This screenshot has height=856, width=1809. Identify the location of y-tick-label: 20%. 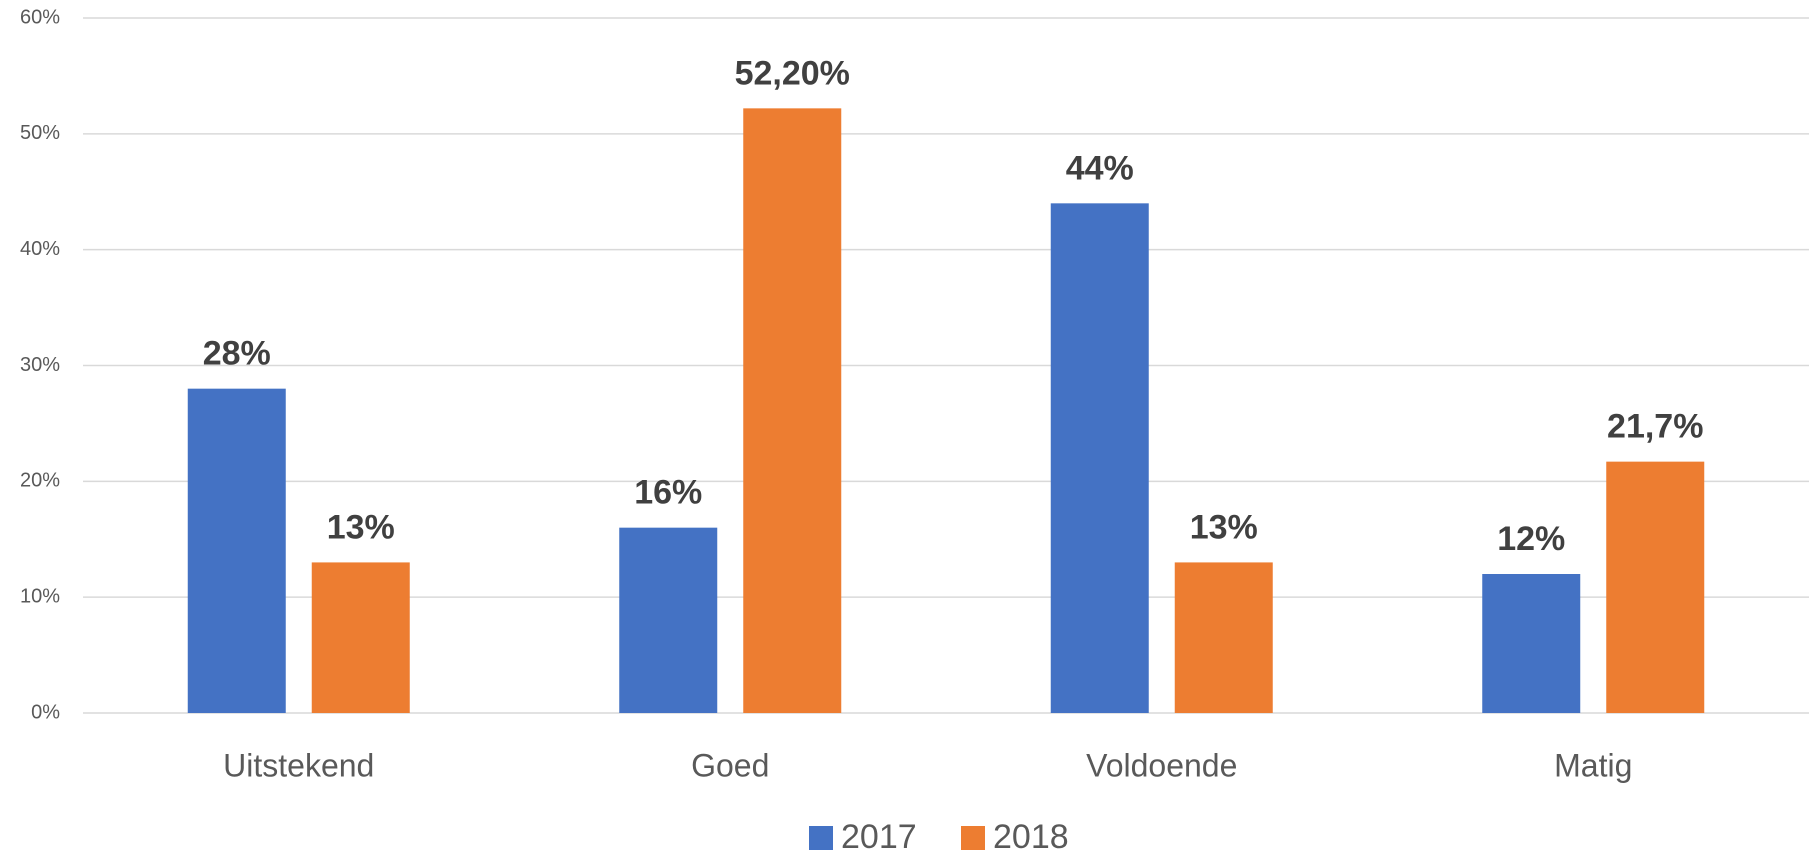
(40, 481).